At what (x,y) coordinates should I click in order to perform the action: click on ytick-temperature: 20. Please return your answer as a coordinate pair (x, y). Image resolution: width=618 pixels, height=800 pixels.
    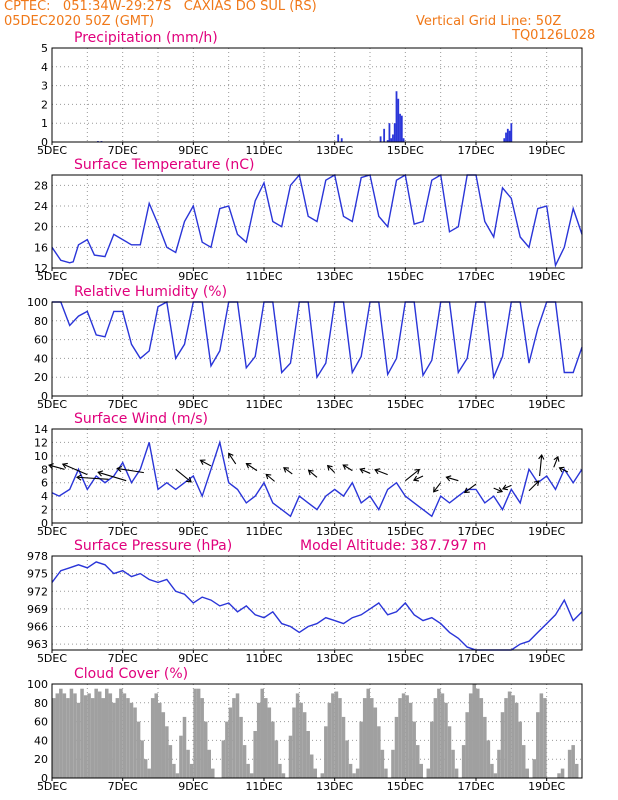
    Looking at the image, I should click on (41, 227).